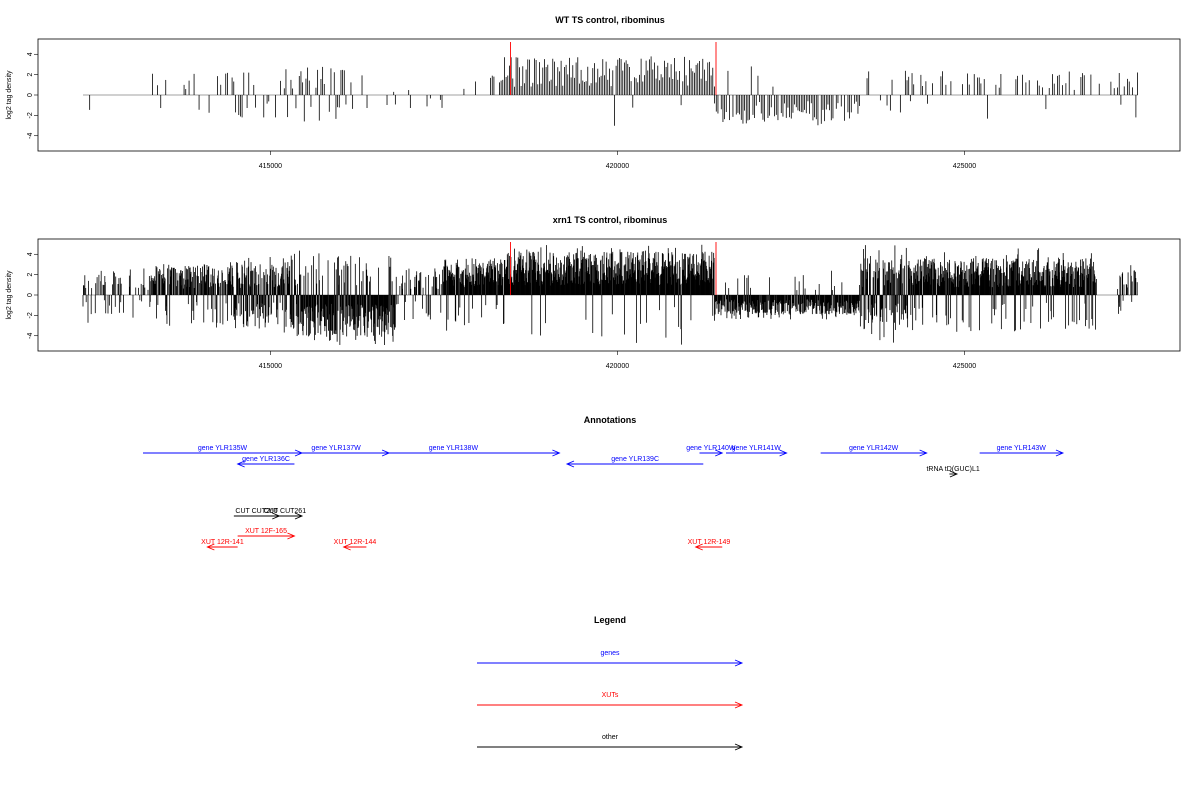 Image resolution: width=1200 pixels, height=800 pixels. What do you see at coordinates (454, 448) in the screenshot?
I see `feature-label: gene YLR138W` at bounding box center [454, 448].